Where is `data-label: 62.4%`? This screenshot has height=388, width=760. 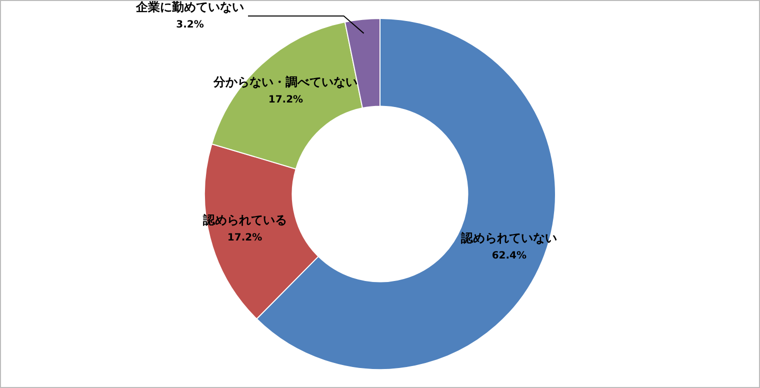 data-label: 62.4% is located at coordinates (509, 256).